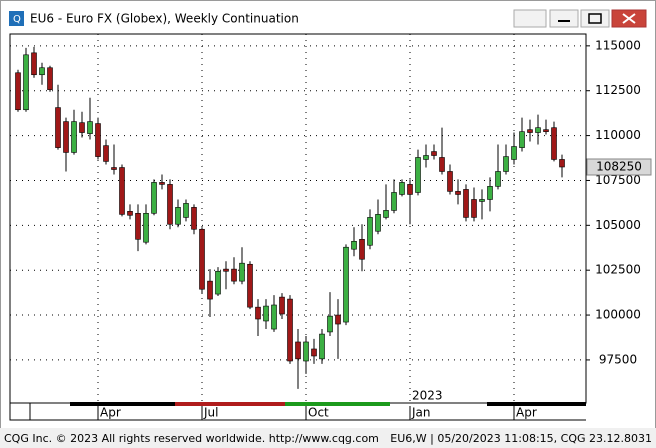  Describe the element at coordinates (210, 413) in the screenshot. I see `x-tick-label: Jul` at that location.